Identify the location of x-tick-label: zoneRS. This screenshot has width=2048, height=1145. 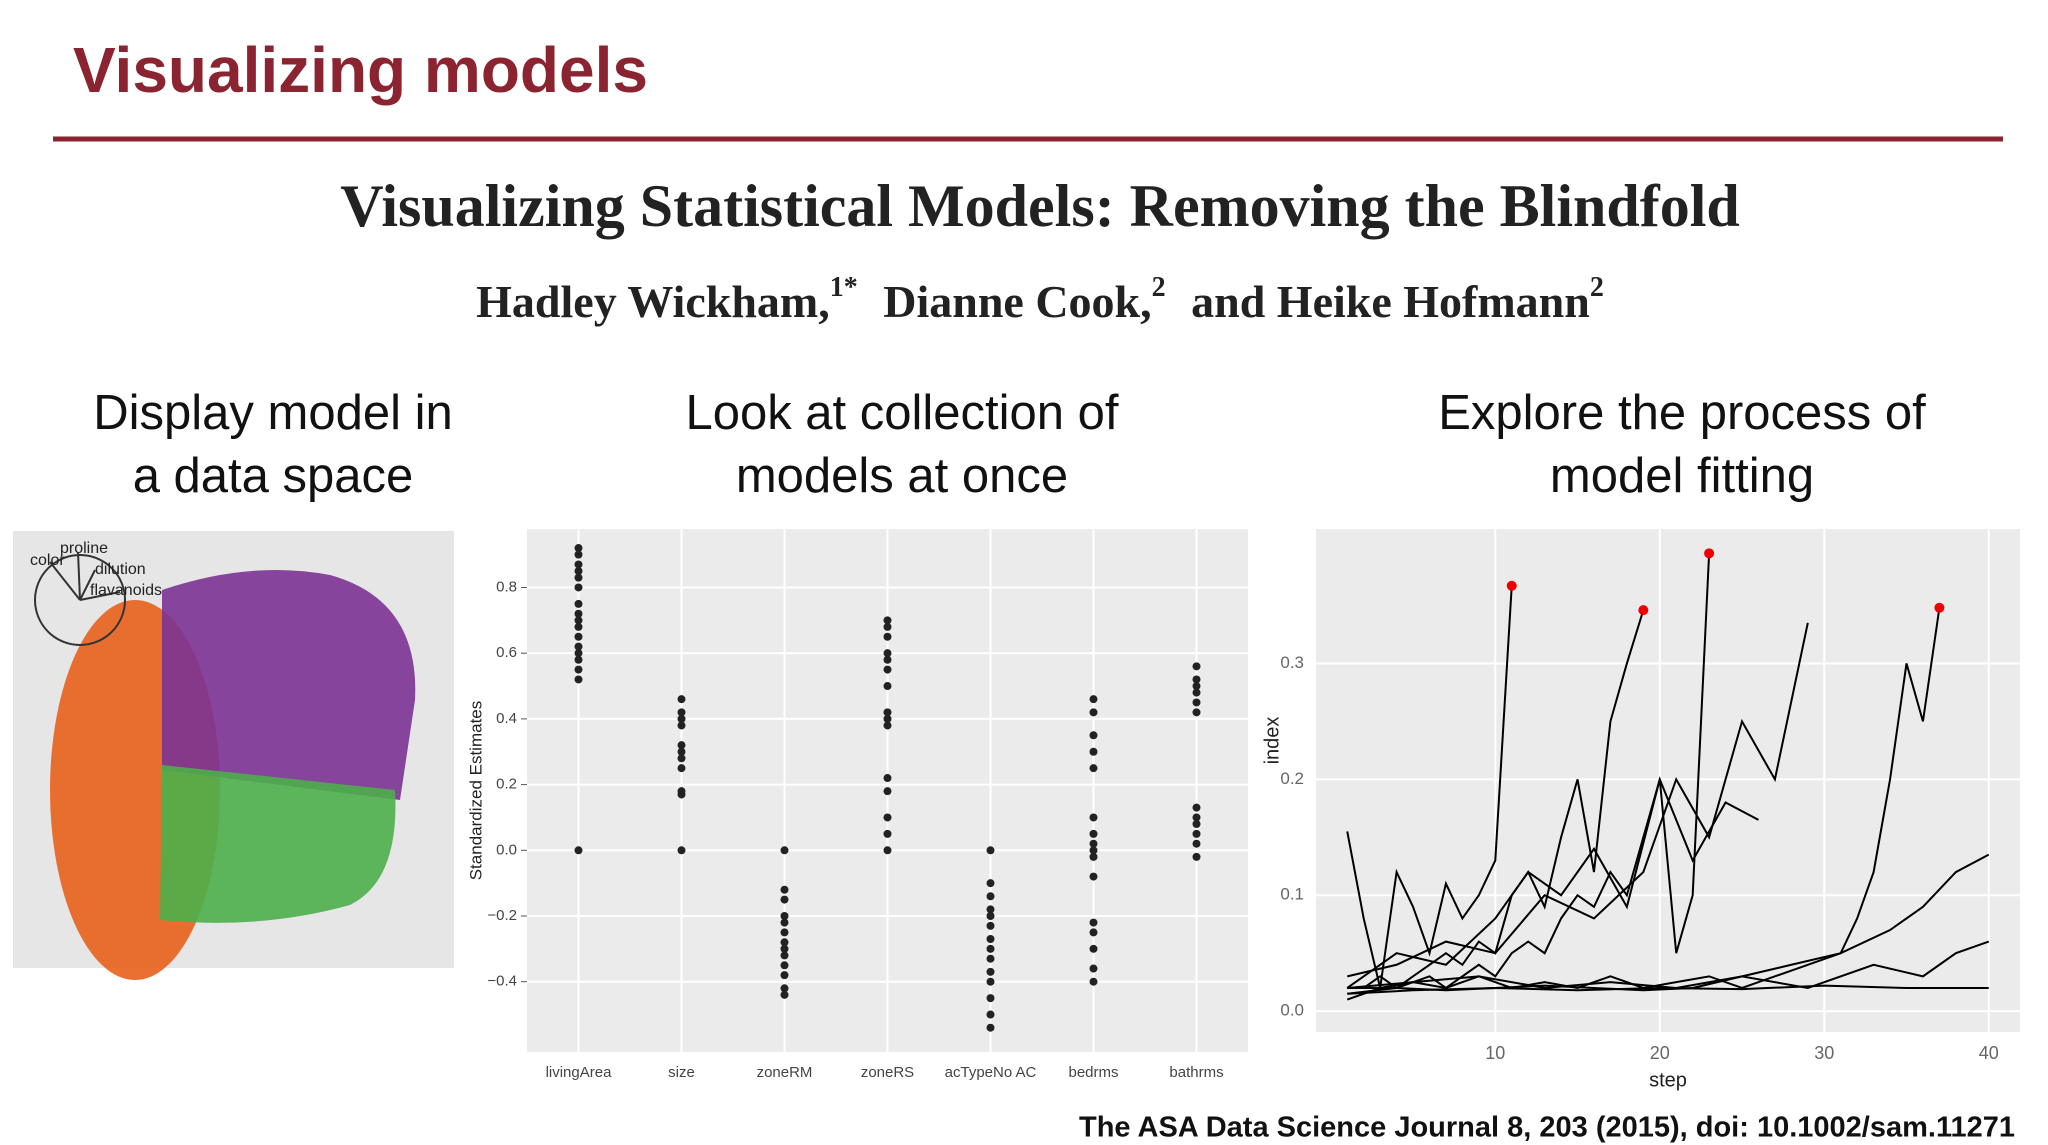
(887, 1072).